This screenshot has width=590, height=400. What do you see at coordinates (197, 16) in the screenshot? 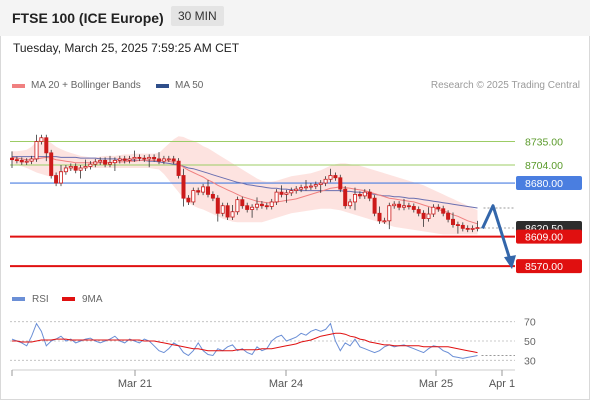
I see `interval-badge: 30 MIN` at bounding box center [197, 16].